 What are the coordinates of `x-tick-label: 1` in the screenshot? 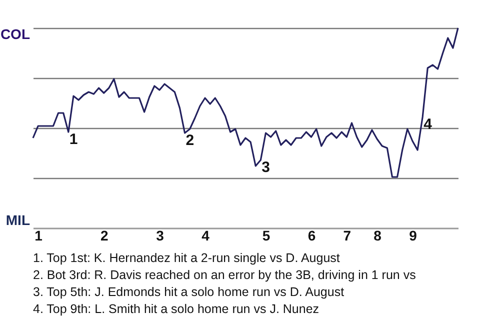 It's located at (38, 236).